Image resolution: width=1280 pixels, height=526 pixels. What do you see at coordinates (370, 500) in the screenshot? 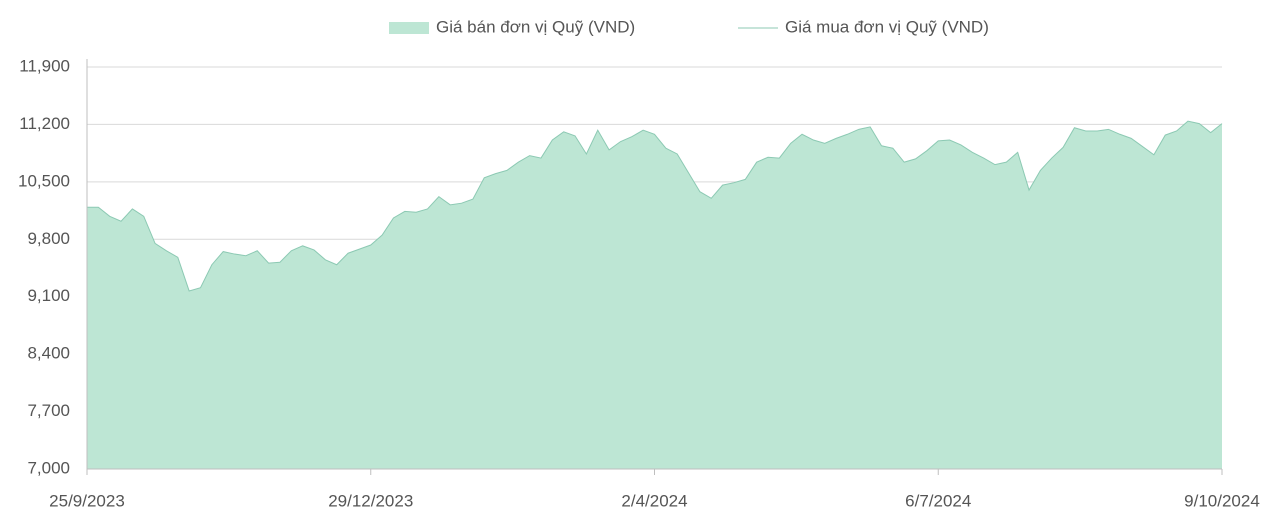
I see `x-tick-label: 29/12/2023` at bounding box center [370, 500].